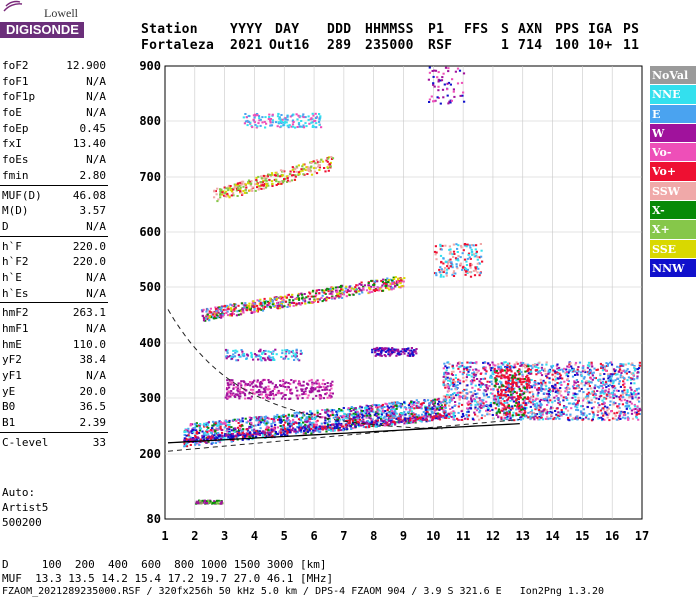 This screenshot has height=600, width=700. What do you see at coordinates (15, 128) in the screenshot?
I see `param-label: foEp` at bounding box center [15, 128].